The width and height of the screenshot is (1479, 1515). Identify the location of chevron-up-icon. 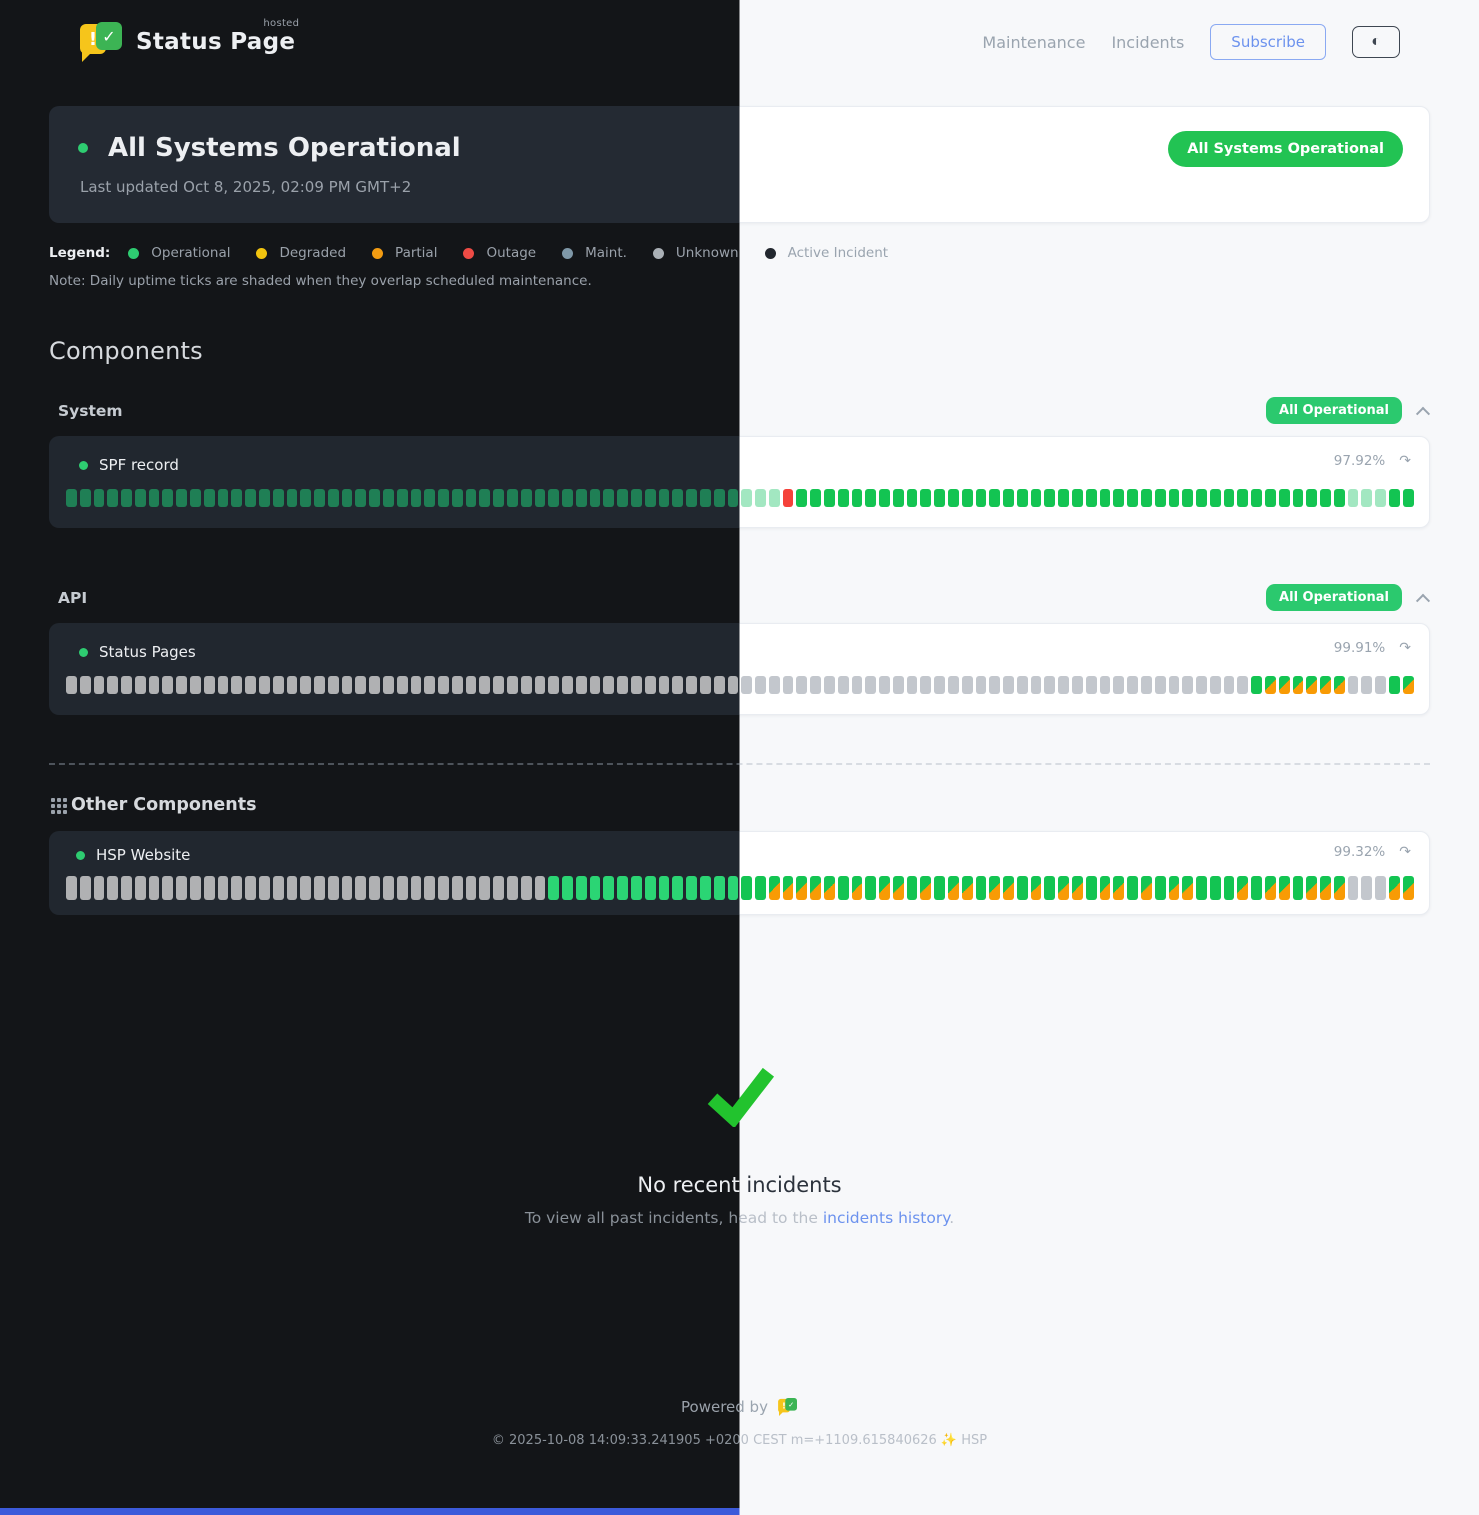
(1423, 600).